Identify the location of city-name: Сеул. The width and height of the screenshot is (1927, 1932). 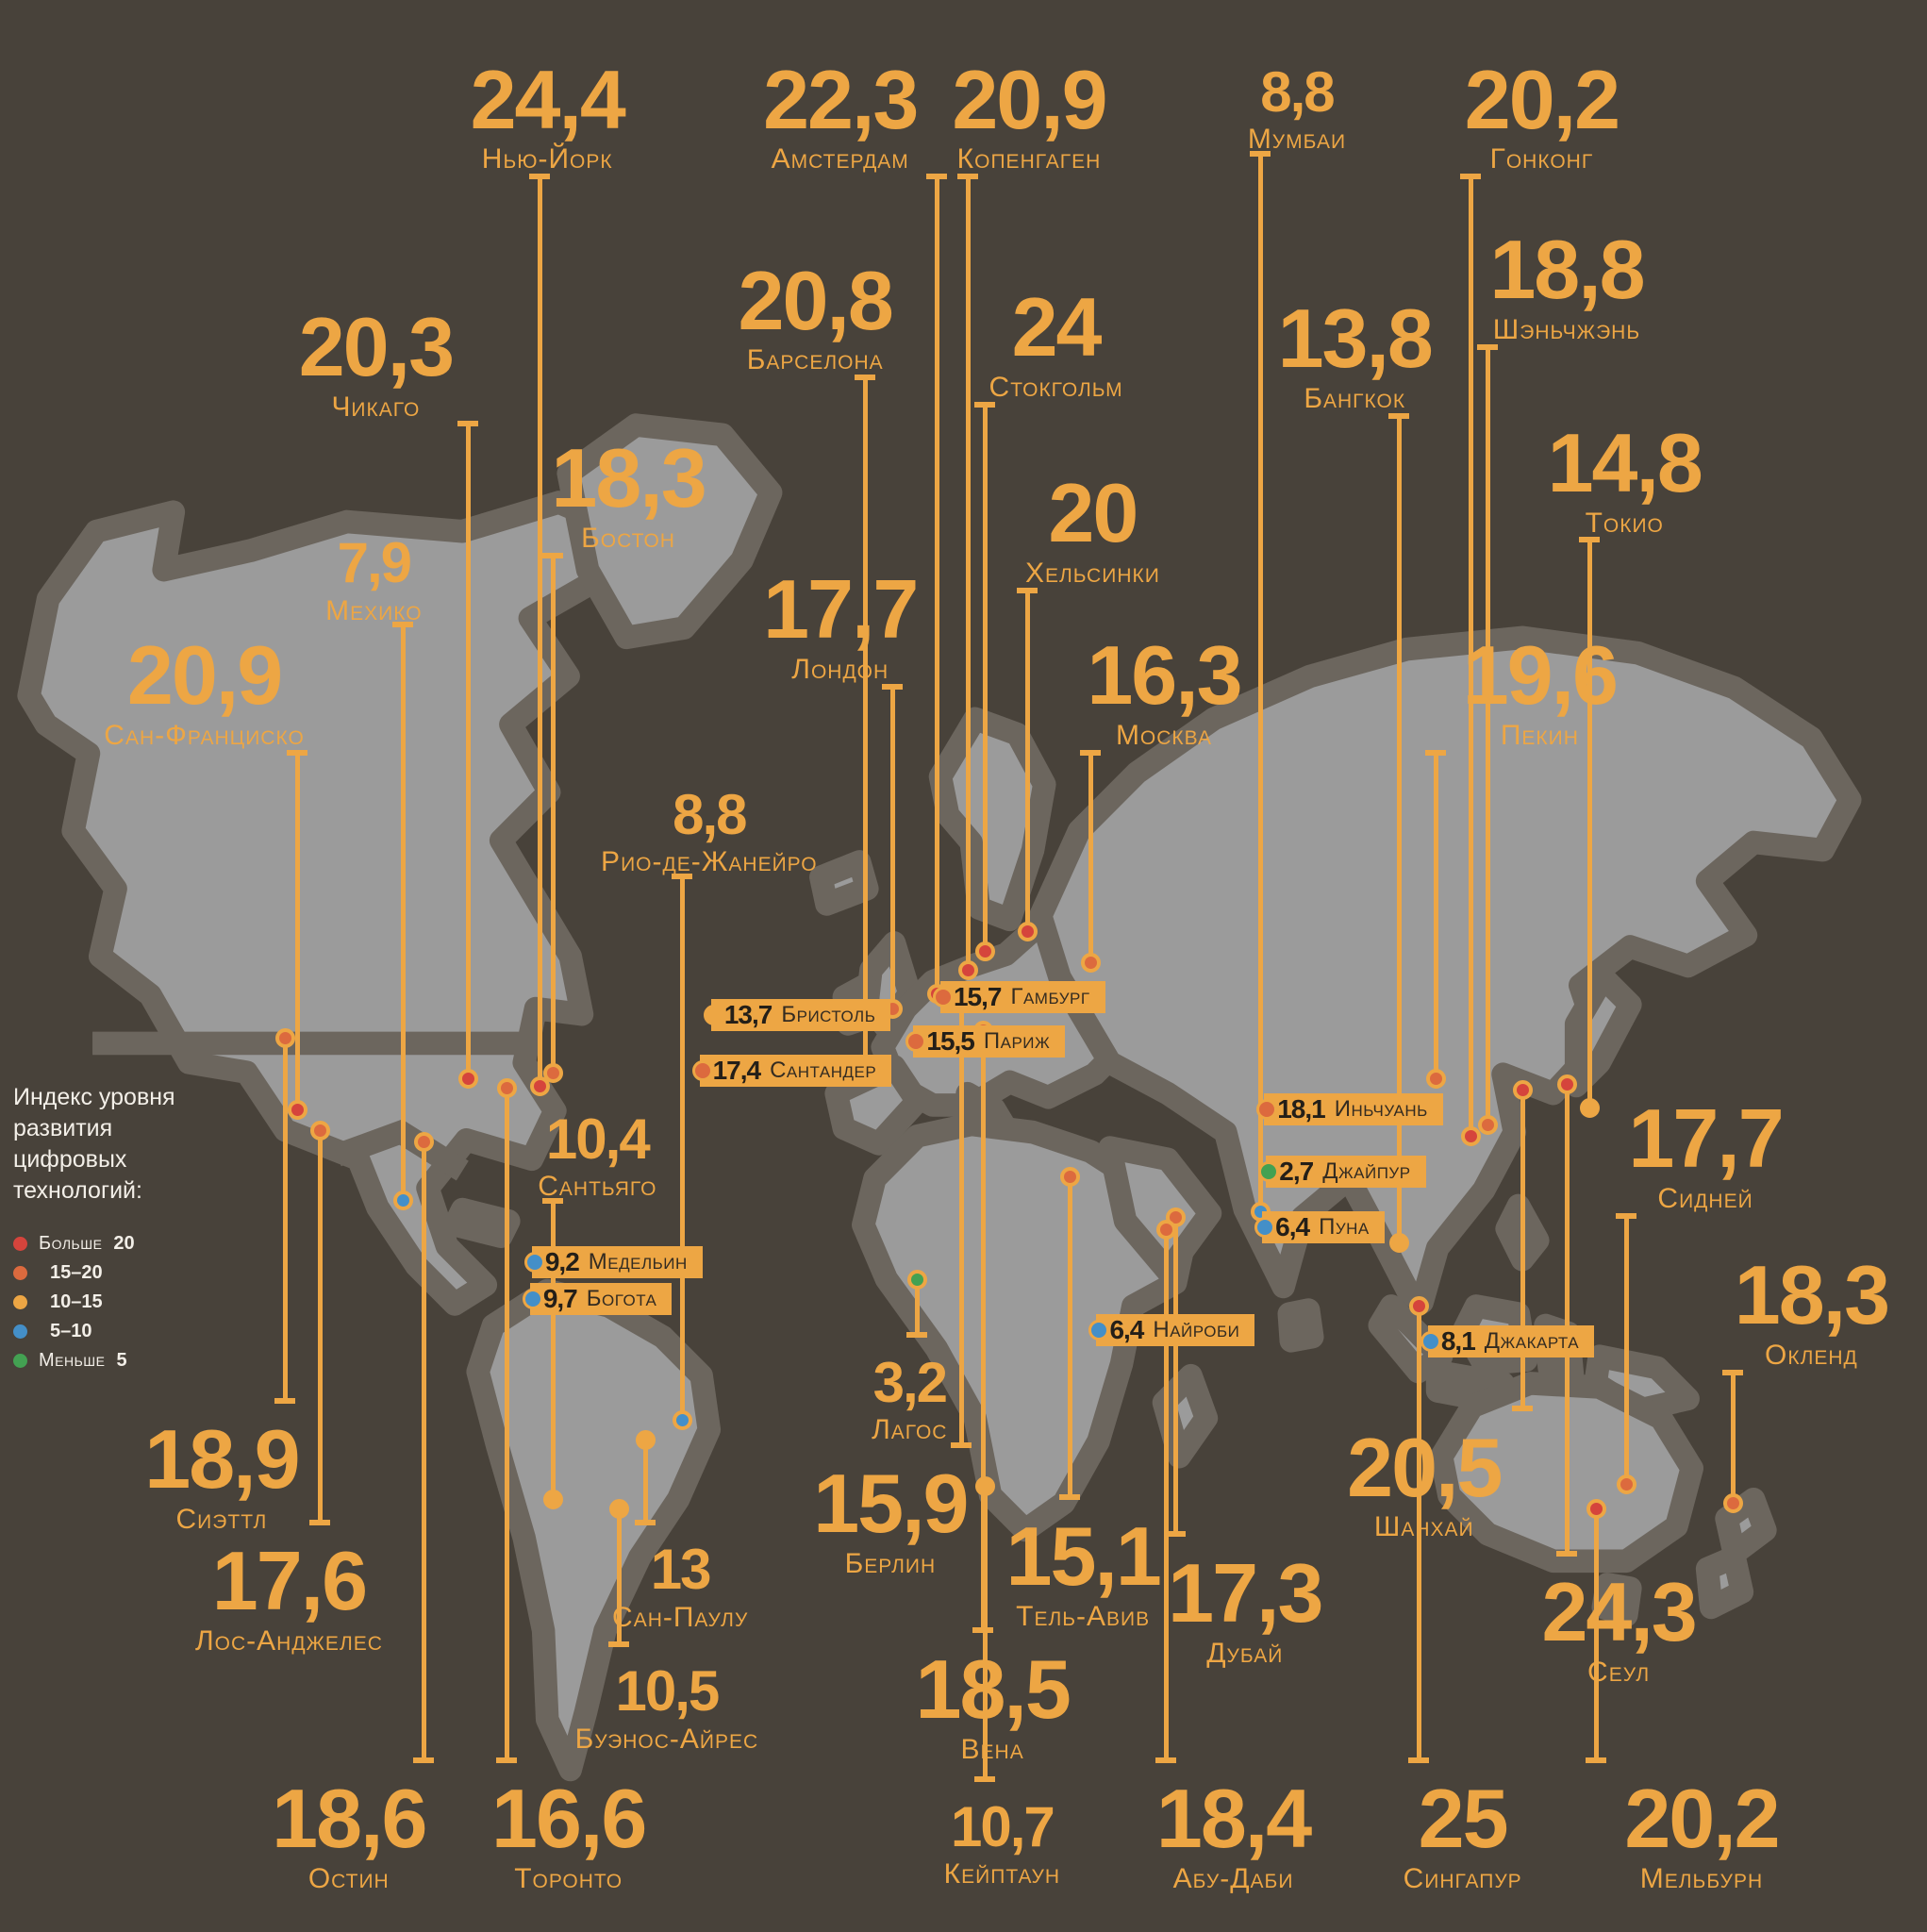
(1619, 1673).